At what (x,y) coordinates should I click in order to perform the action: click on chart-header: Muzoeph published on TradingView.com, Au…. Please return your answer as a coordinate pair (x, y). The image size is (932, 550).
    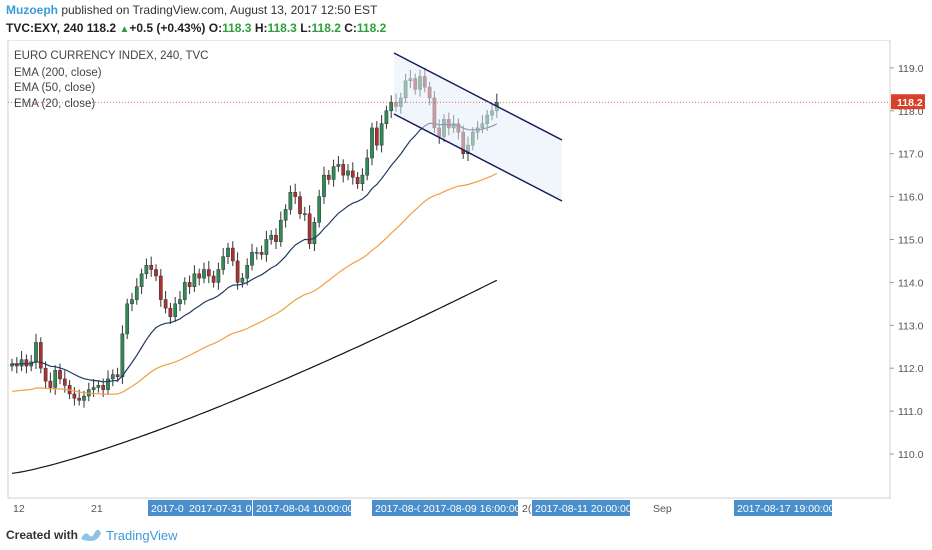
    Looking at the image, I should click on (466, 20).